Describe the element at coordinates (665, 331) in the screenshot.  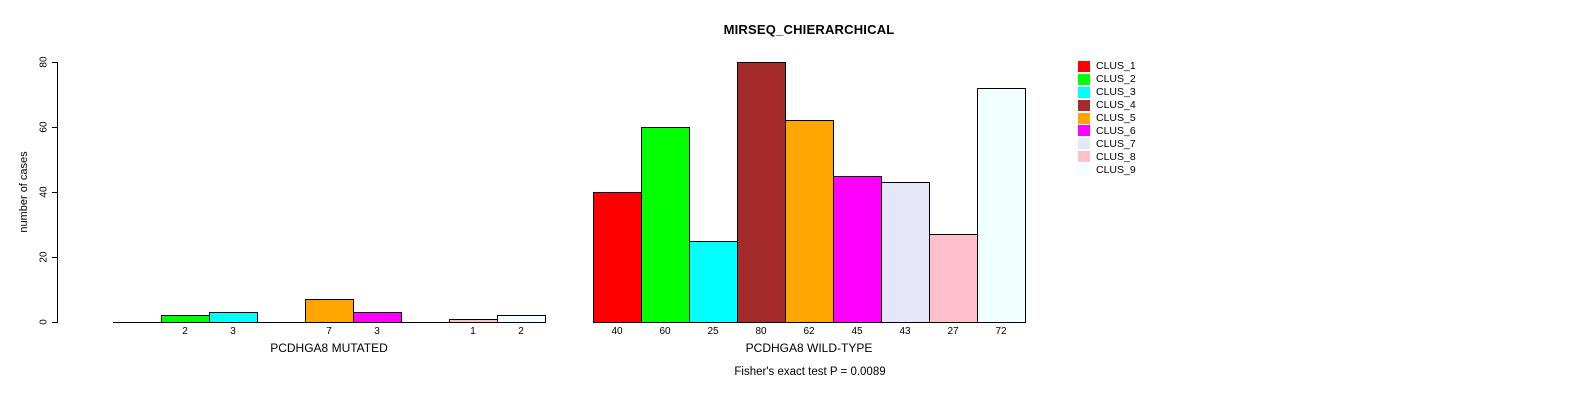
I see `bar-value-label: 60` at that location.